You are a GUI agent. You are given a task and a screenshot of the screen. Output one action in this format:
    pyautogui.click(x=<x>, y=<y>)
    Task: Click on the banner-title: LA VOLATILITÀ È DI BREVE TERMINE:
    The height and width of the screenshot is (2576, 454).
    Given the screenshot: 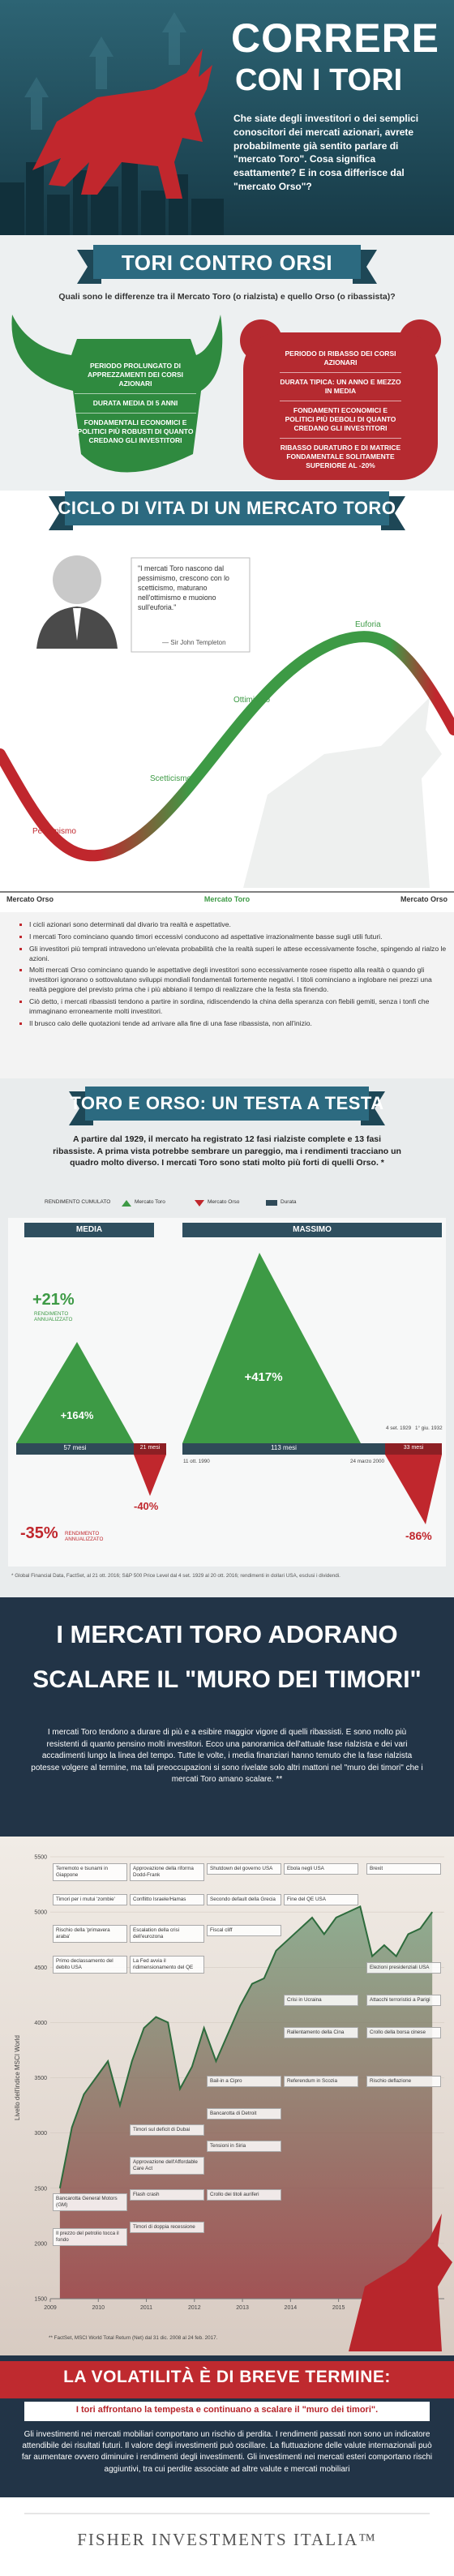 What is the action you would take?
    pyautogui.click(x=227, y=2377)
    